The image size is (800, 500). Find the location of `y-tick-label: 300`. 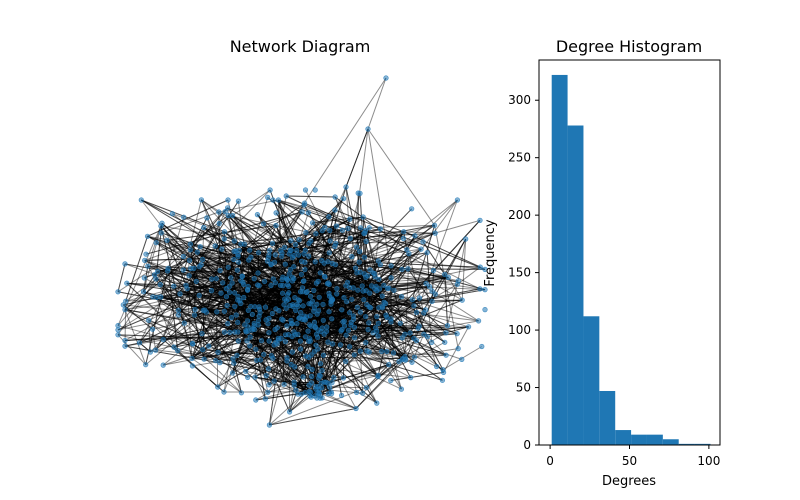

y-tick-label: 300 is located at coordinates (519, 100).